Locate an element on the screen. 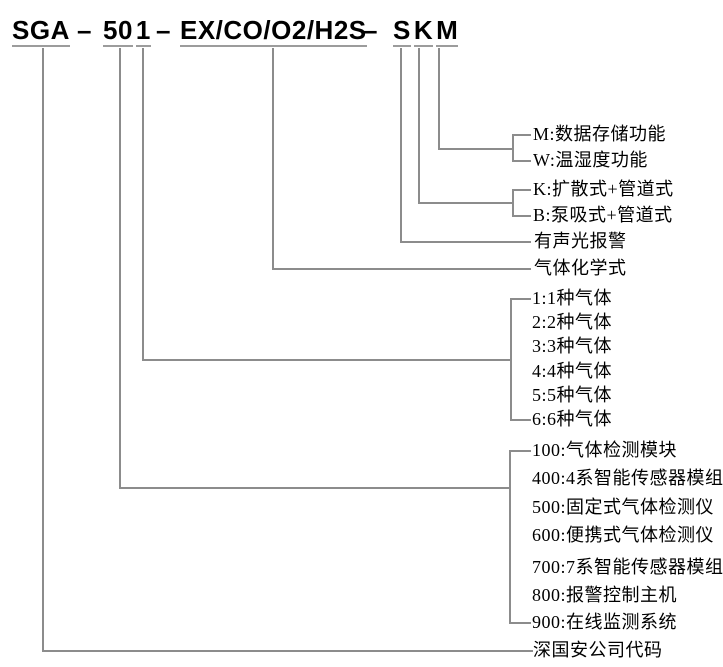  connector-gas-list-vline is located at coordinates (273, 158).